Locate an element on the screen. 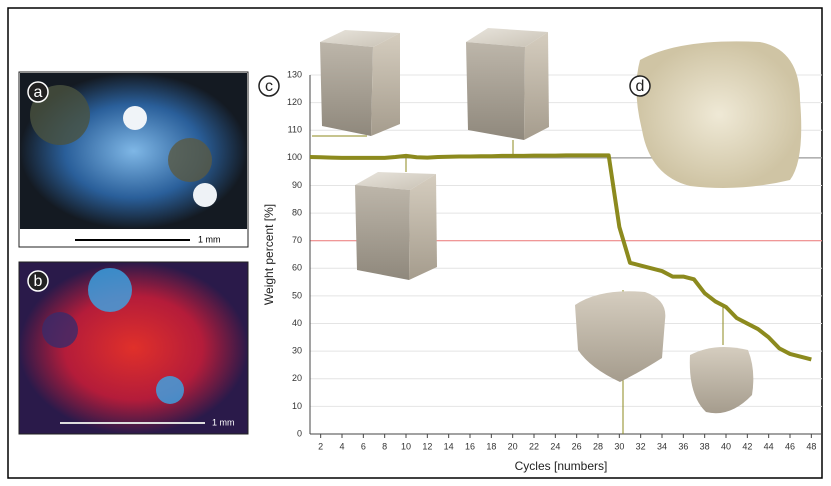 This screenshot has height=486, width=831. x-tick-label: 40 is located at coordinates (726, 446).